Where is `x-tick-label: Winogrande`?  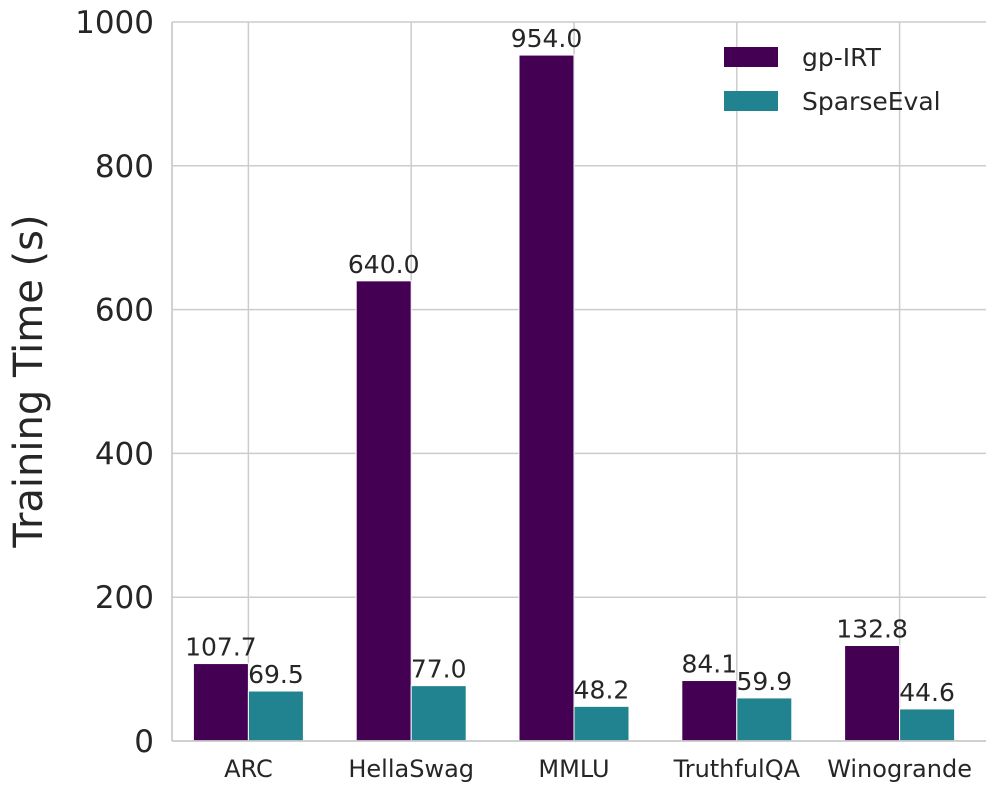 x-tick-label: Winogrande is located at coordinates (899, 769).